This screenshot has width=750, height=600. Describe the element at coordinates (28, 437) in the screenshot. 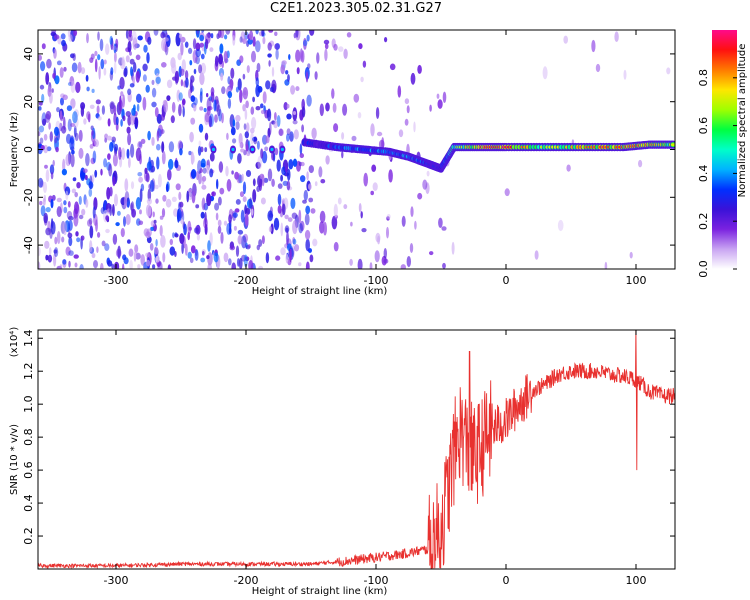

I see `y-tick-label: 0.8` at that location.